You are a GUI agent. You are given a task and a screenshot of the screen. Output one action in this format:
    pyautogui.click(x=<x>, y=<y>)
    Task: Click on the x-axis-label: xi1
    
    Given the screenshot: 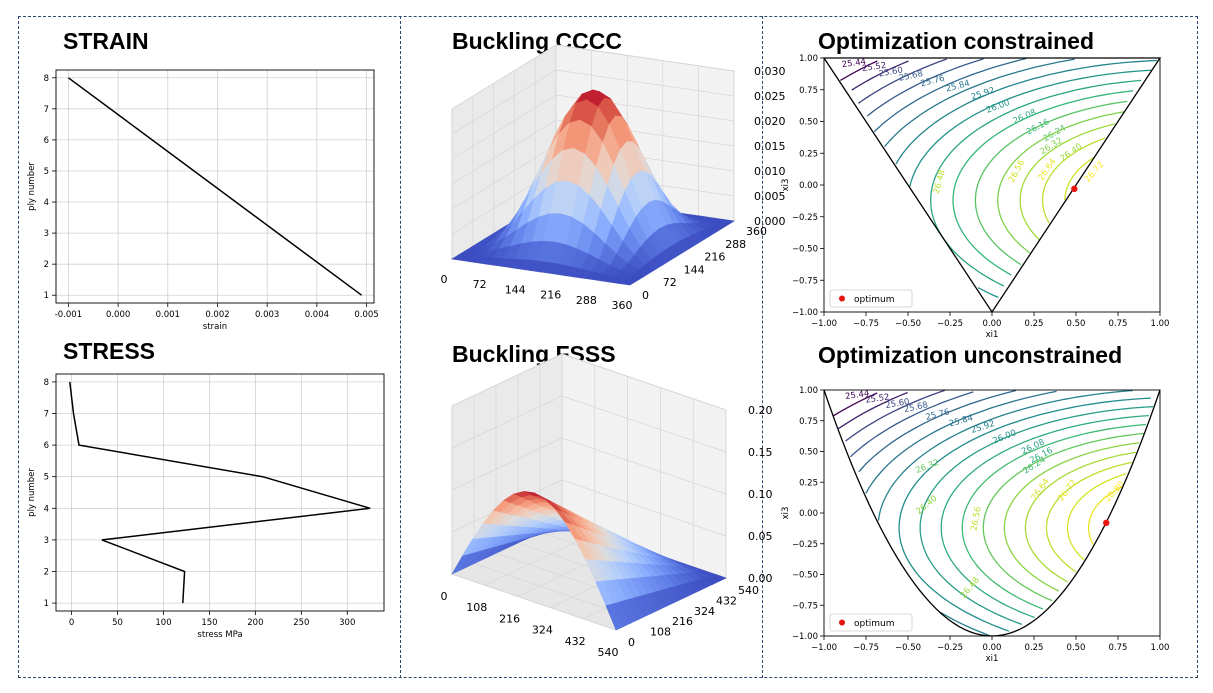 What is the action you would take?
    pyautogui.click(x=992, y=659)
    